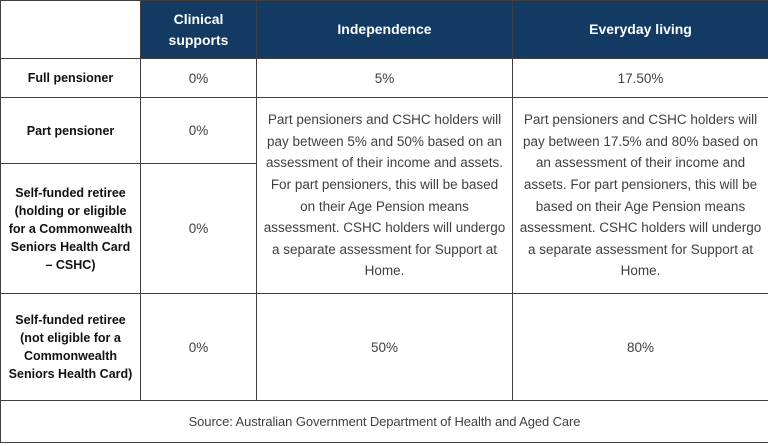 The image size is (768, 446). What do you see at coordinates (70, 130) in the screenshot?
I see `row-label-part-pensioner: Part pensioner` at bounding box center [70, 130].